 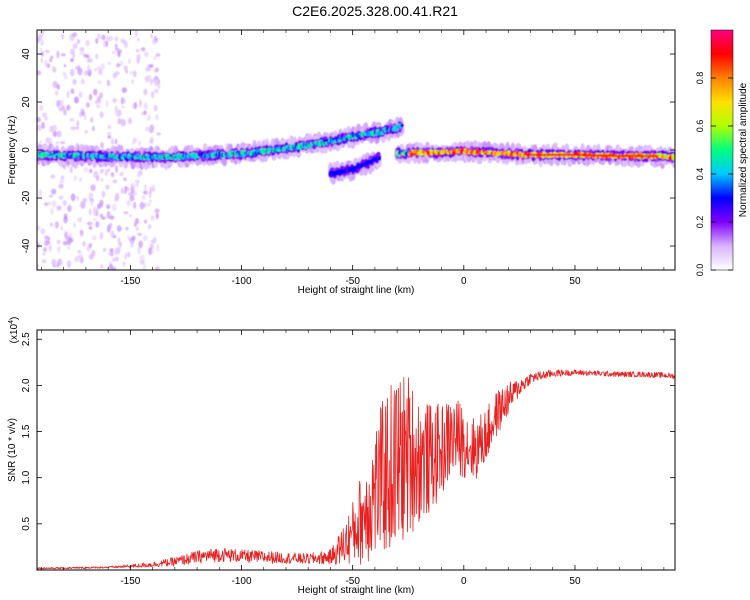 What do you see at coordinates (700, 78) in the screenshot?
I see `colorbar-tick-label: 0.8` at bounding box center [700, 78].